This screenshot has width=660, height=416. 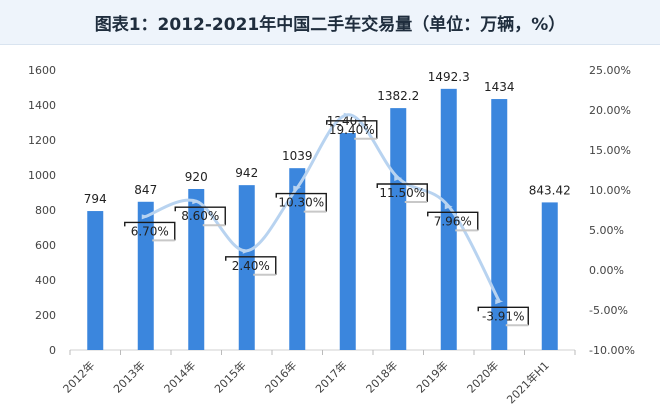 I want to click on y-right-tick-label: 20.00%, so click(x=610, y=110).